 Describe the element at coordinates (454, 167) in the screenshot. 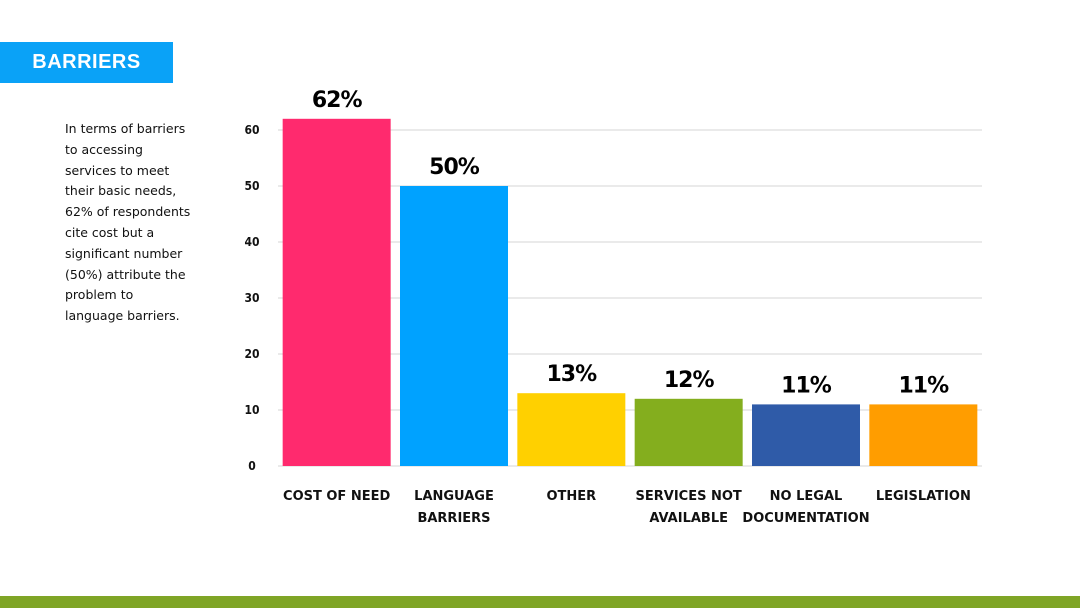

I see `data-label: 50%` at that location.